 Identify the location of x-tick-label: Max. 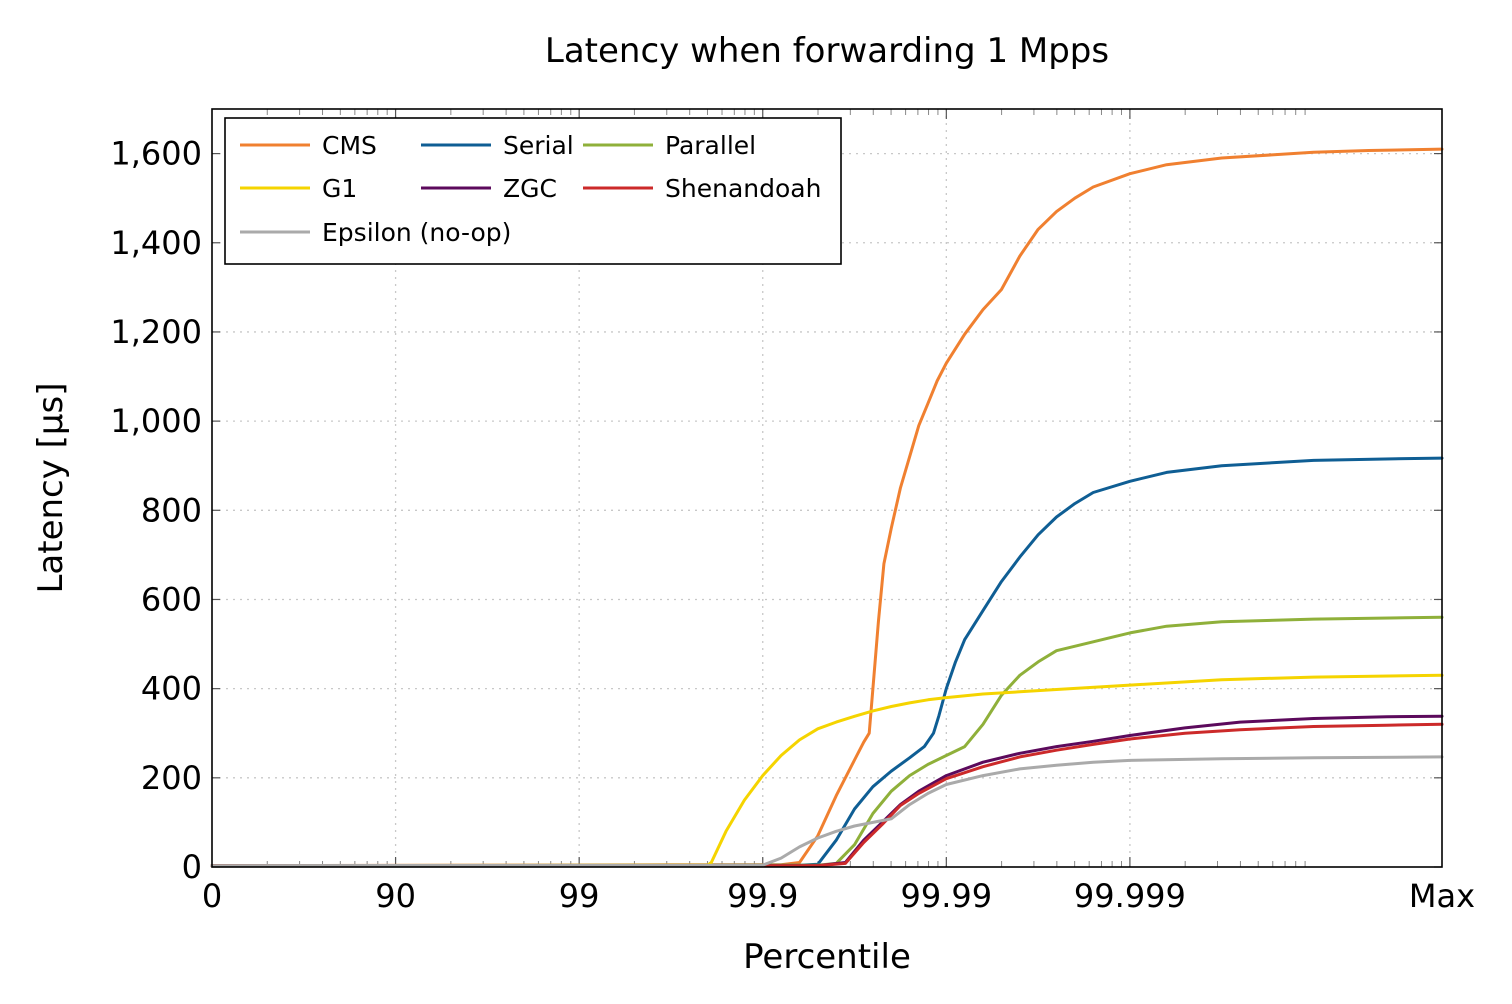
(1442, 896).